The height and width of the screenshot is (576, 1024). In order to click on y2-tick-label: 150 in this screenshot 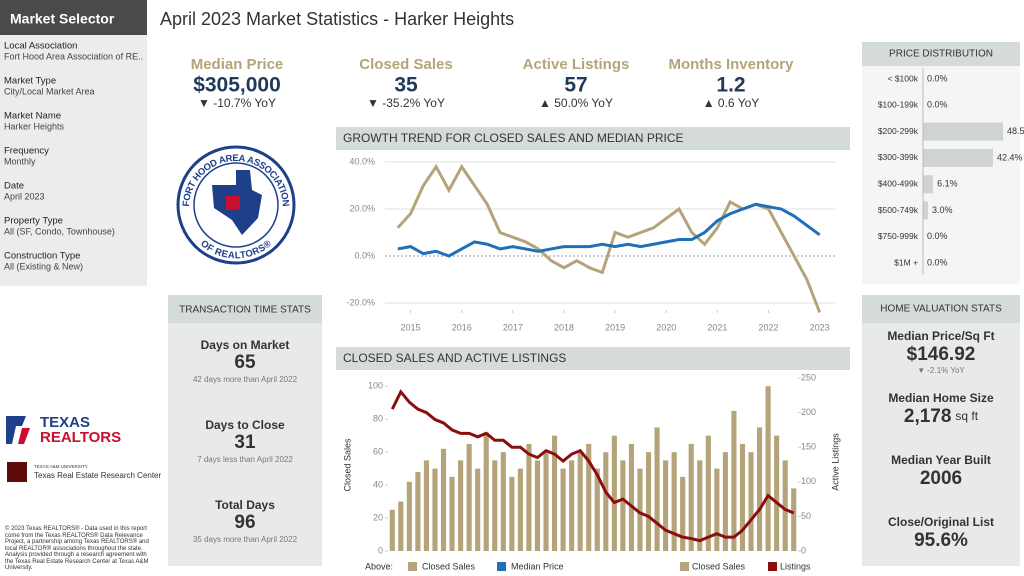, I will do `click(808, 447)`.